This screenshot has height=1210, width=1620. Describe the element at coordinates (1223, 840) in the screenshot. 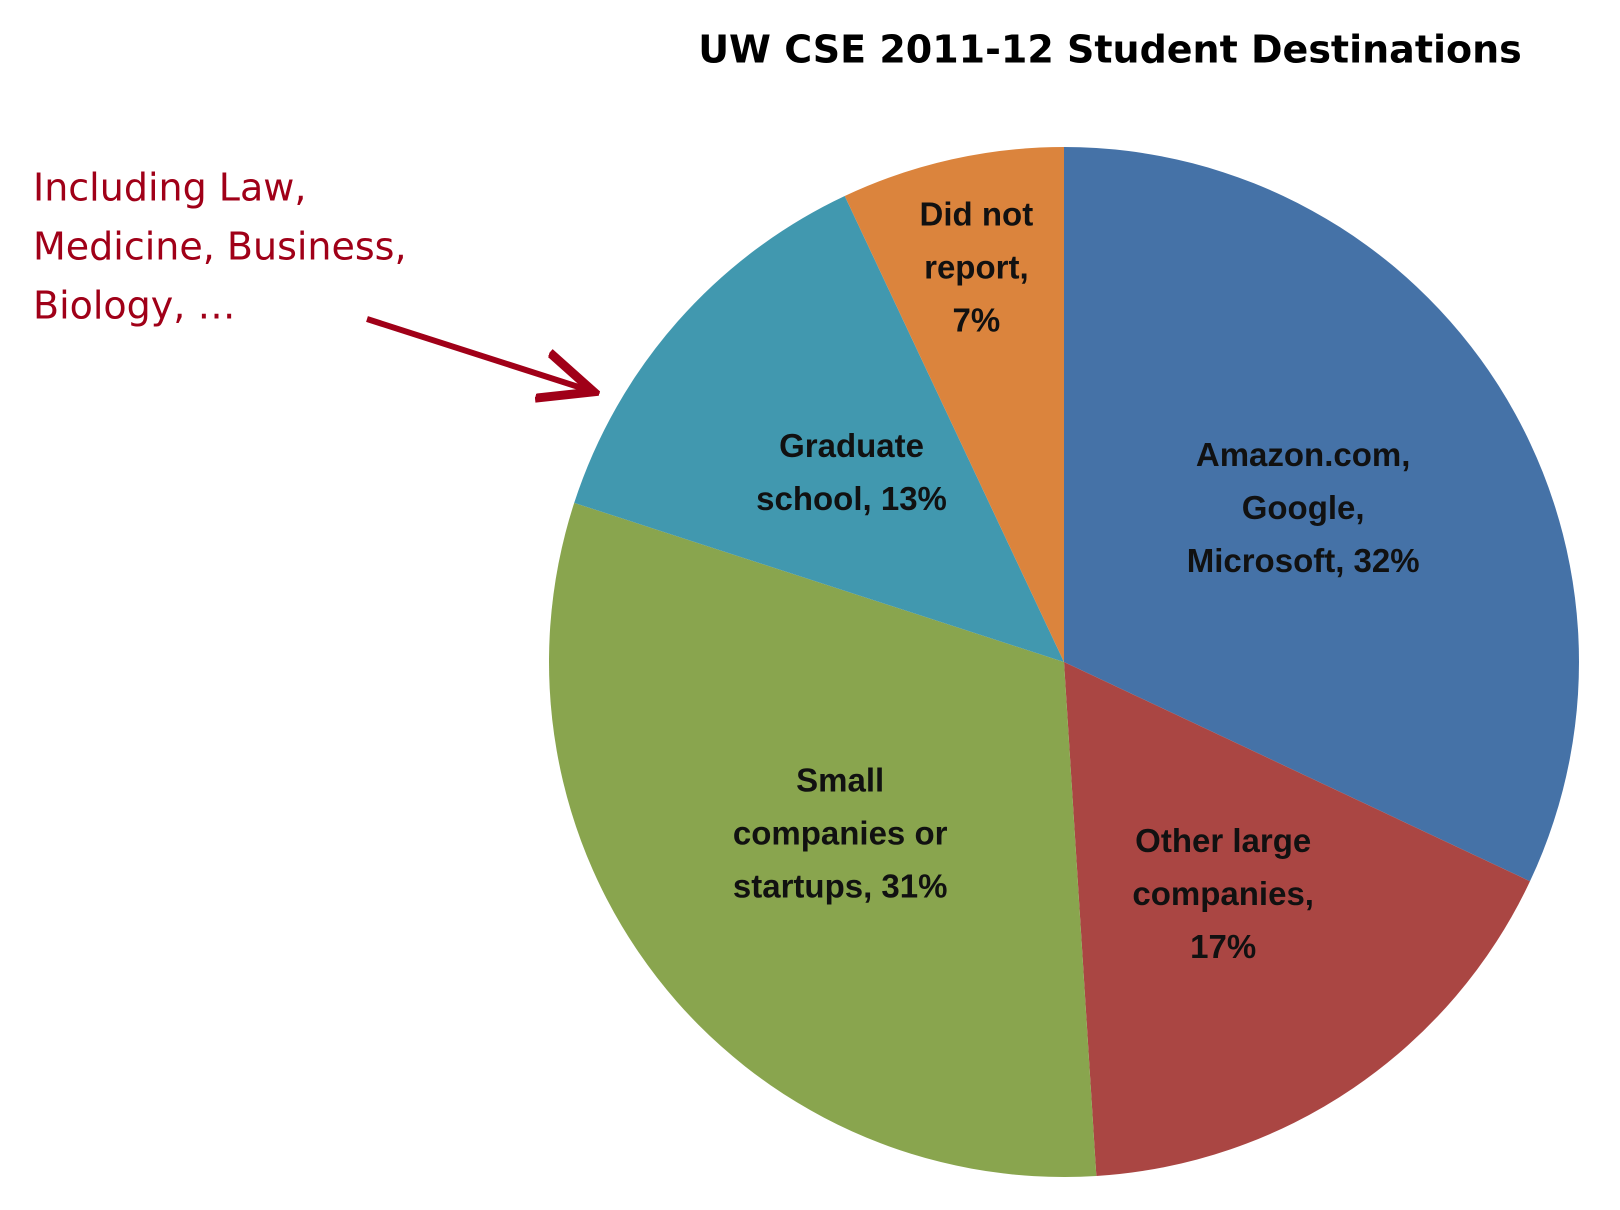

I see `data-label: Other large` at that location.